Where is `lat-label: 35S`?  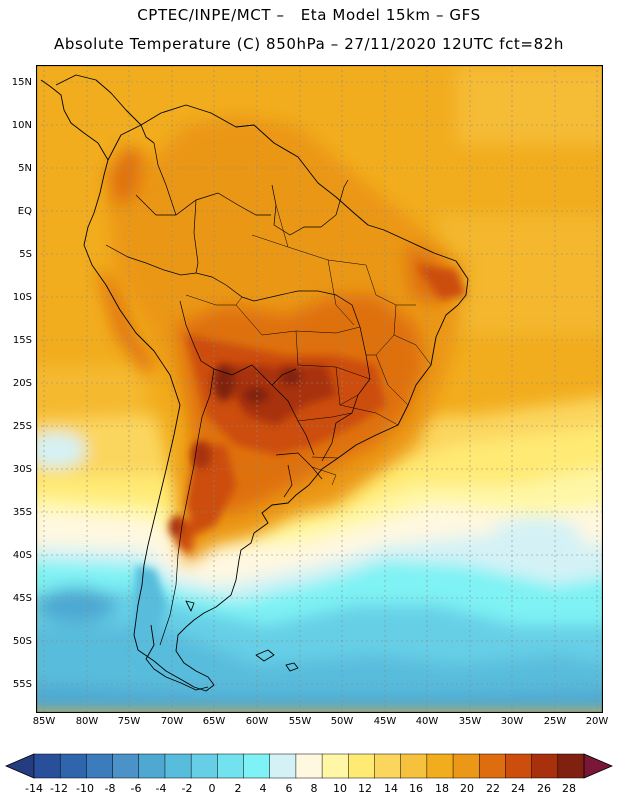
lat-label: 35S is located at coordinates (22, 512).